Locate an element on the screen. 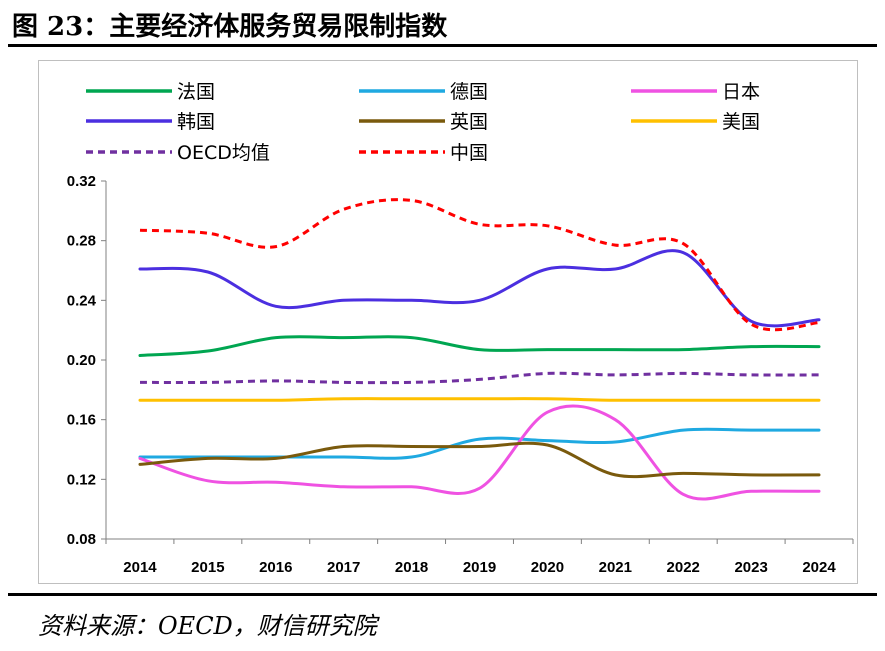 Image resolution: width=885 pixels, height=651 pixels. x-tick-label: 2015 is located at coordinates (207, 567).